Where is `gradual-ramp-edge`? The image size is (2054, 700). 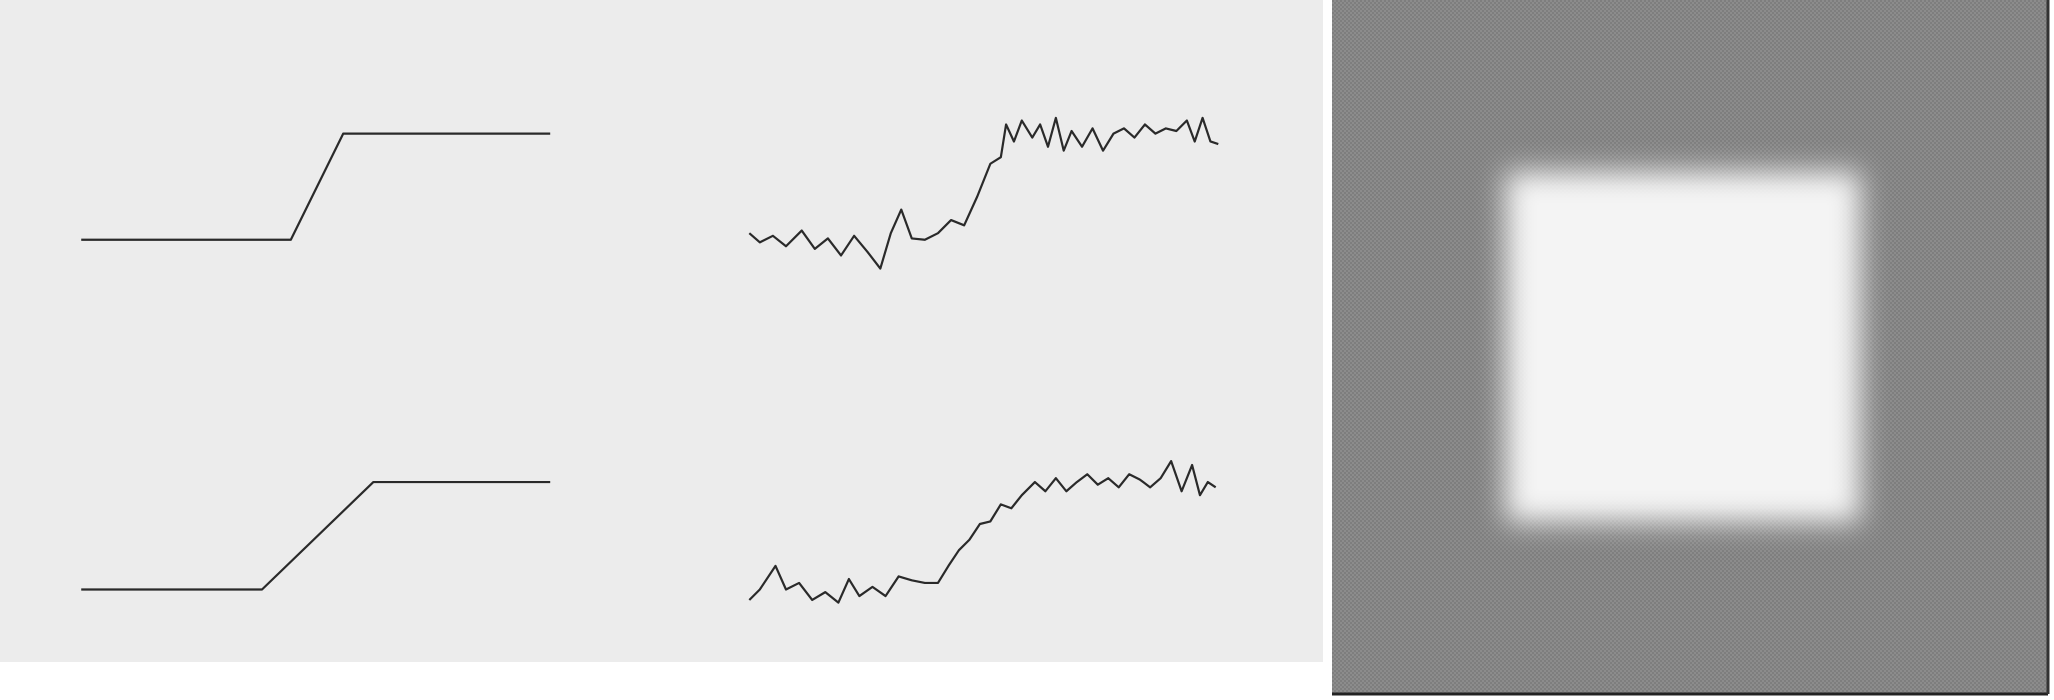 gradual-ramp-edge is located at coordinates (315, 535).